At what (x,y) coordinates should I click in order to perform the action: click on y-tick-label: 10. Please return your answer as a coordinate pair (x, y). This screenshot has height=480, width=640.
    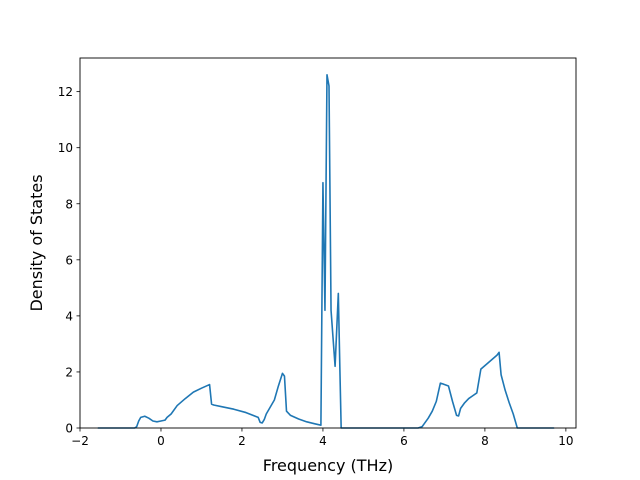
    Looking at the image, I should click on (65, 148).